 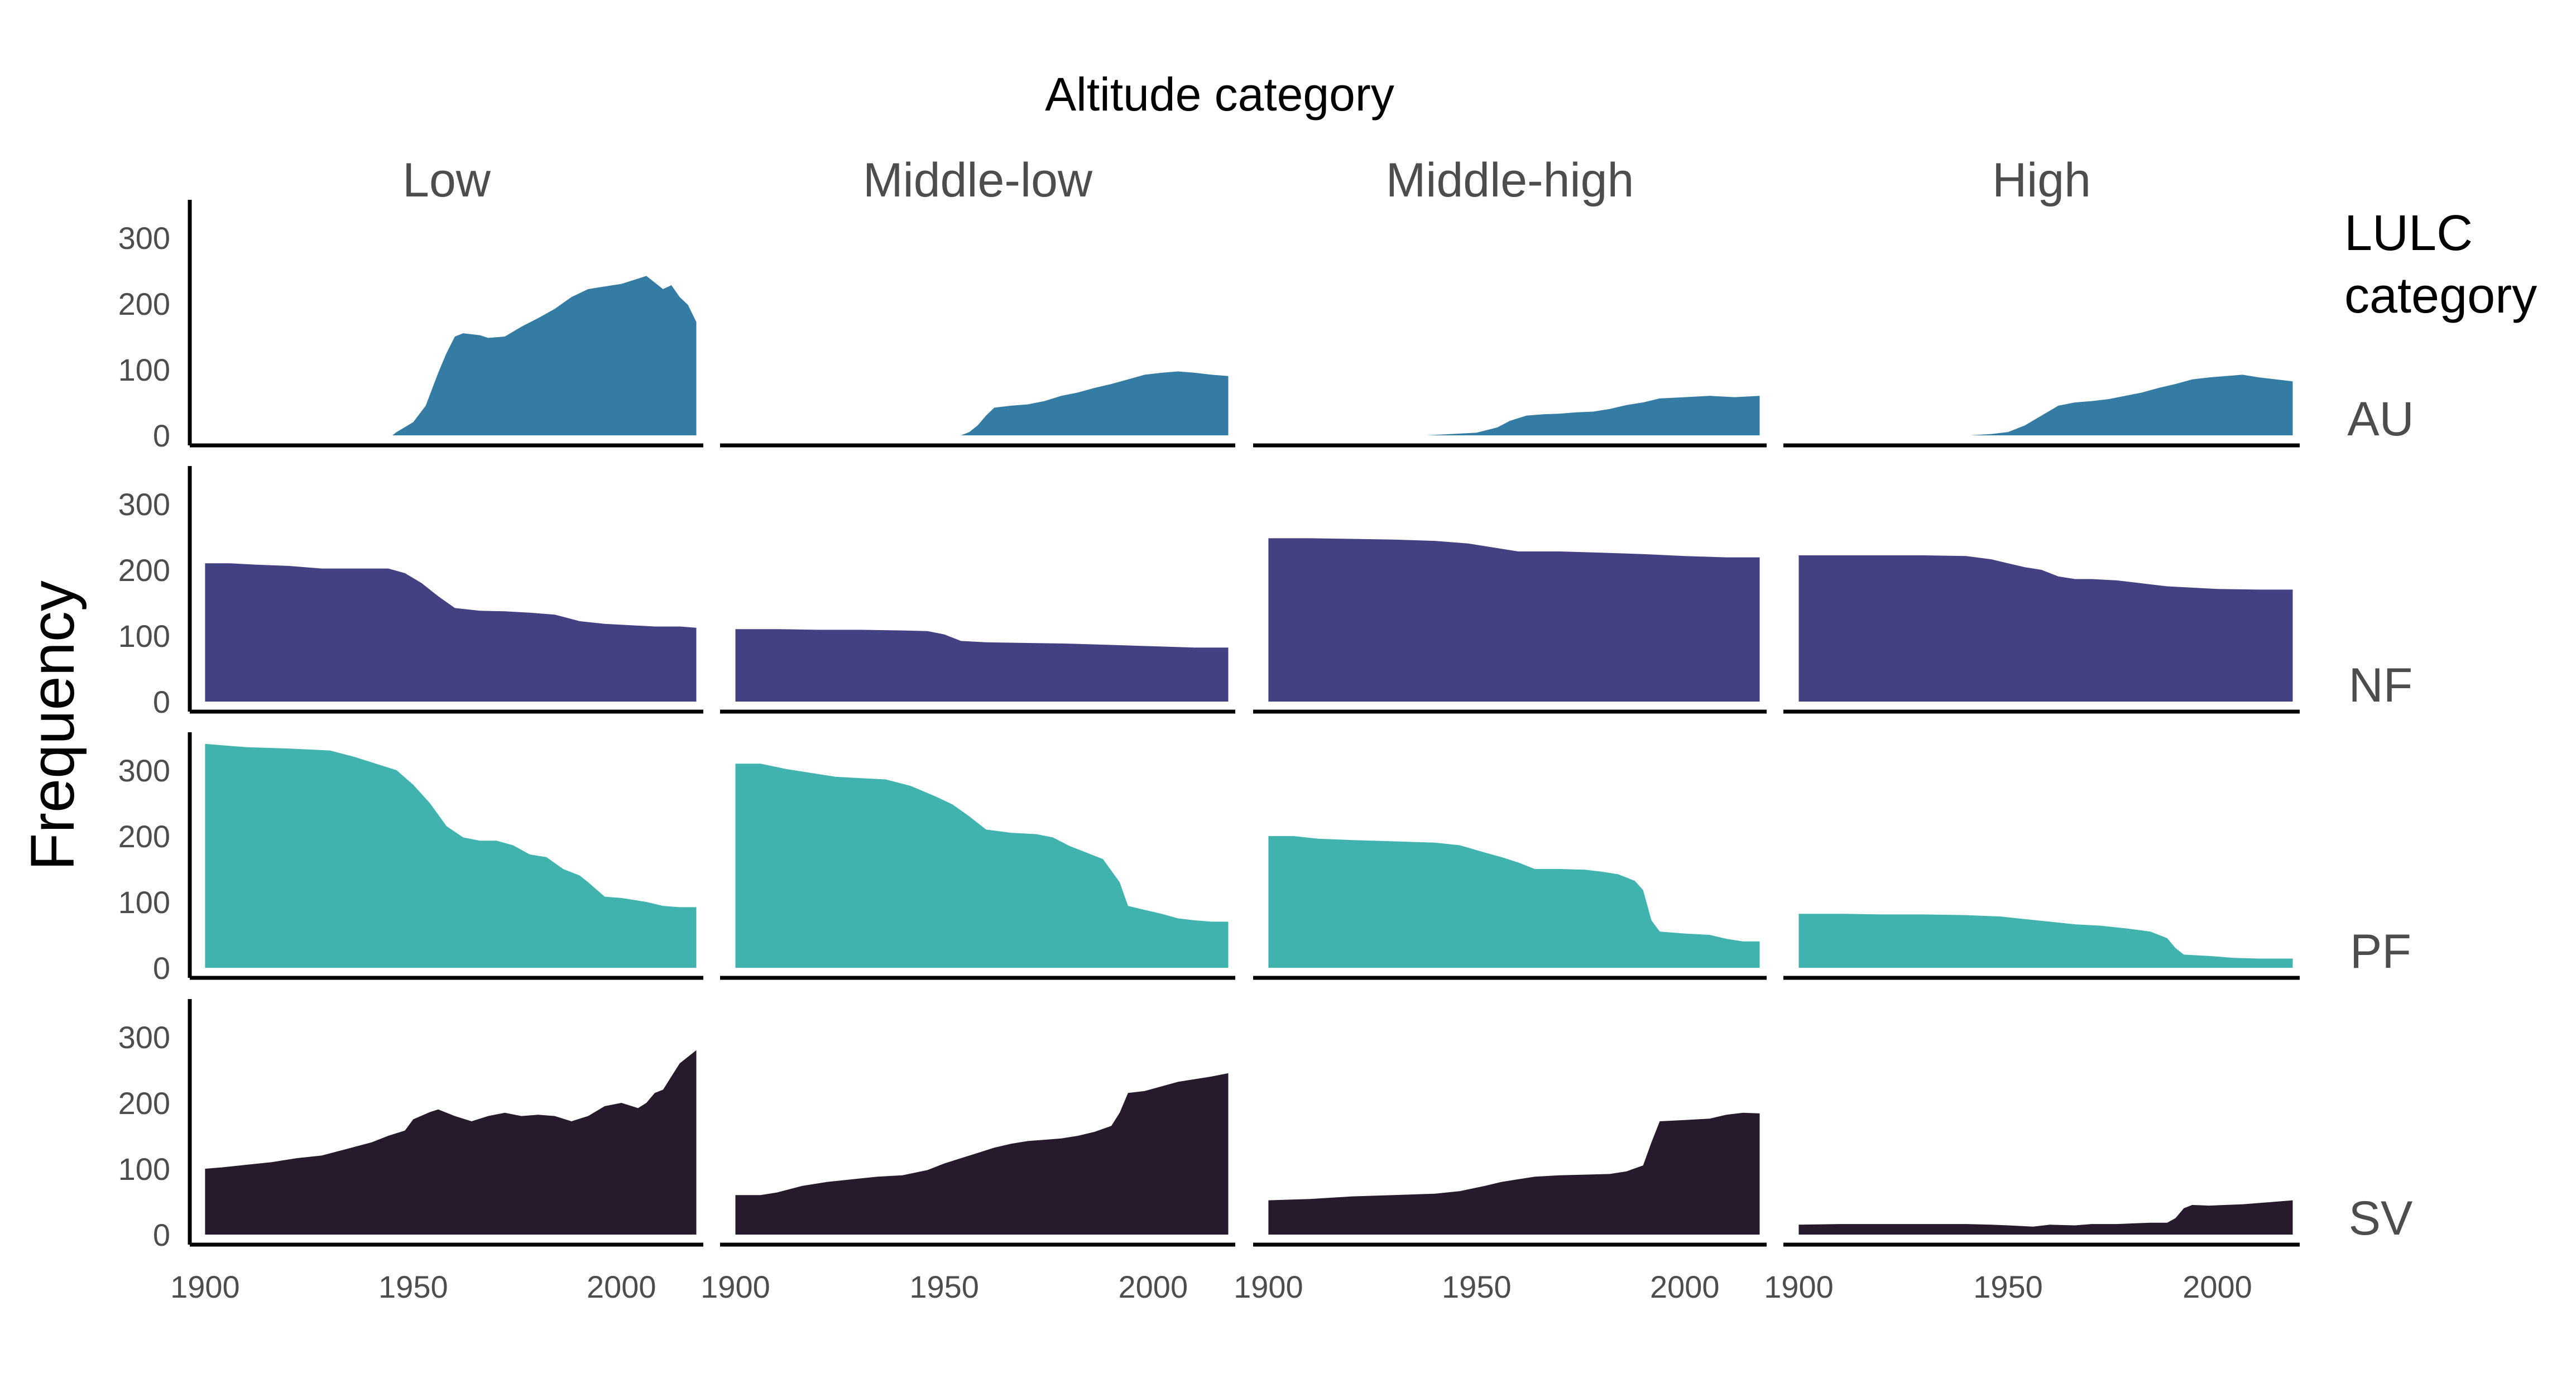 I want to click on column-strip-label: Middle-high, so click(x=1510, y=180).